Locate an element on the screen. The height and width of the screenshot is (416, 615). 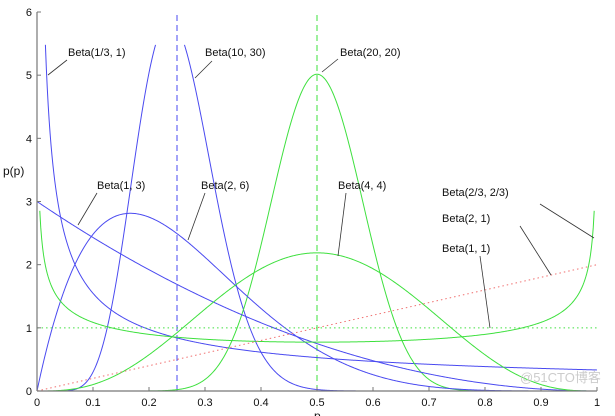
svg-text: Beta(4, 4) is located at coordinates (362, 186).